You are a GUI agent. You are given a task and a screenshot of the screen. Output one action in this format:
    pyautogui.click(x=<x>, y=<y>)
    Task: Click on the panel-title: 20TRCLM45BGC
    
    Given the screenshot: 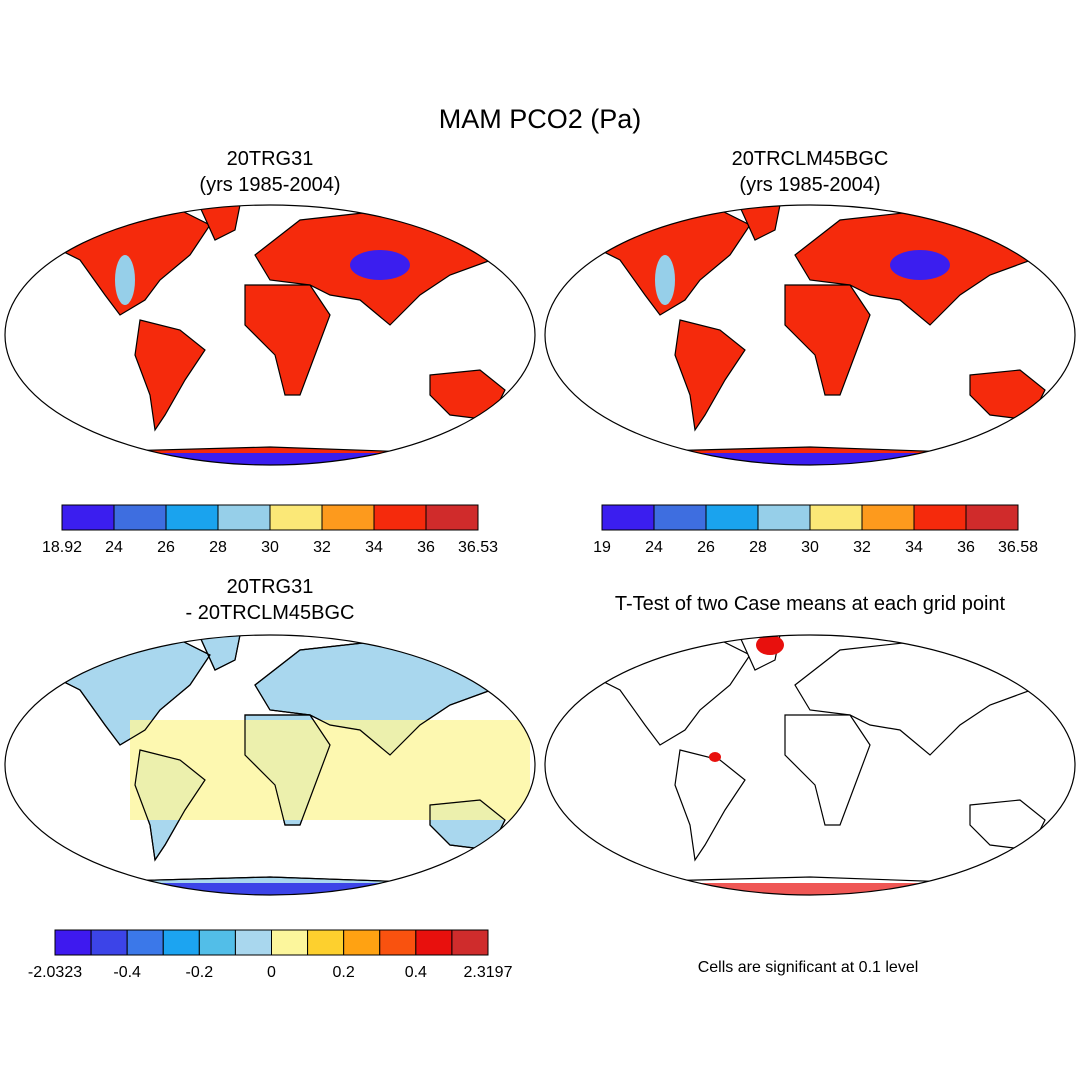 What is the action you would take?
    pyautogui.click(x=810, y=159)
    